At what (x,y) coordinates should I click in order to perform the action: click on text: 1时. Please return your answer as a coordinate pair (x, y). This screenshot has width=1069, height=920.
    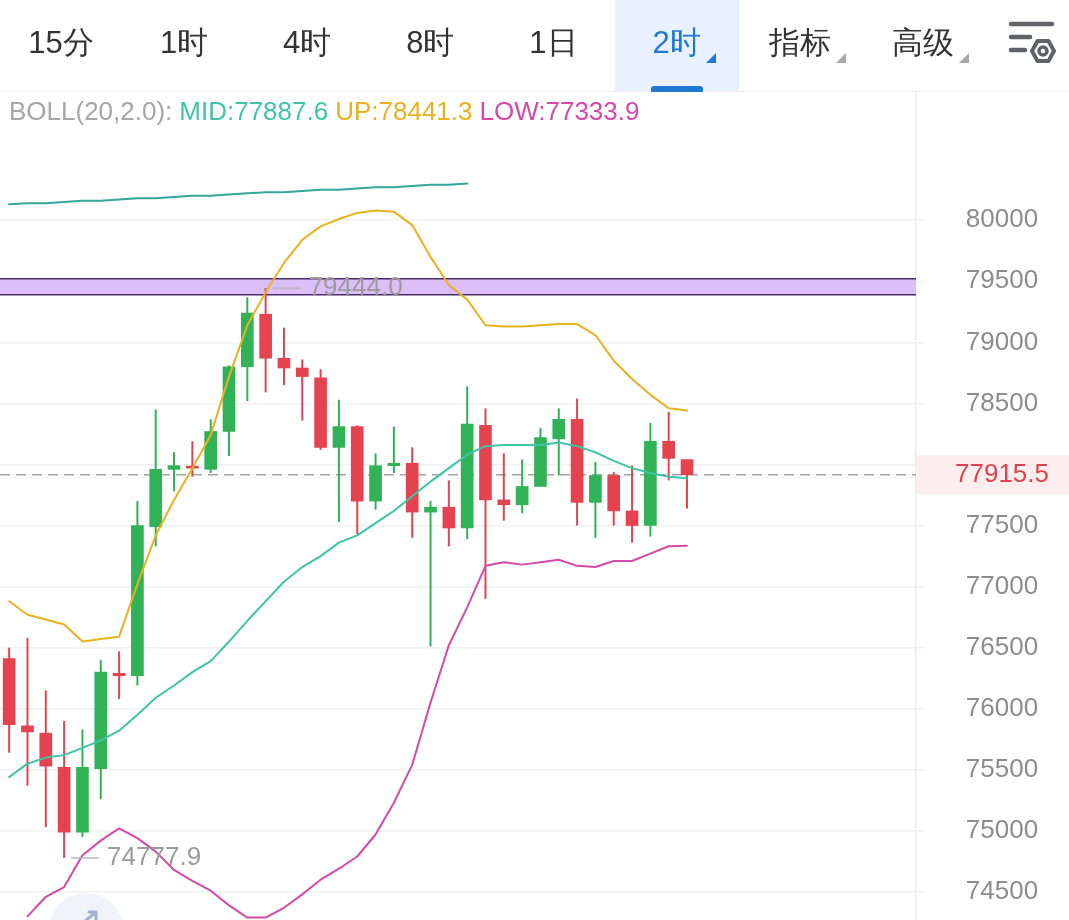
    Looking at the image, I should click on (184, 43).